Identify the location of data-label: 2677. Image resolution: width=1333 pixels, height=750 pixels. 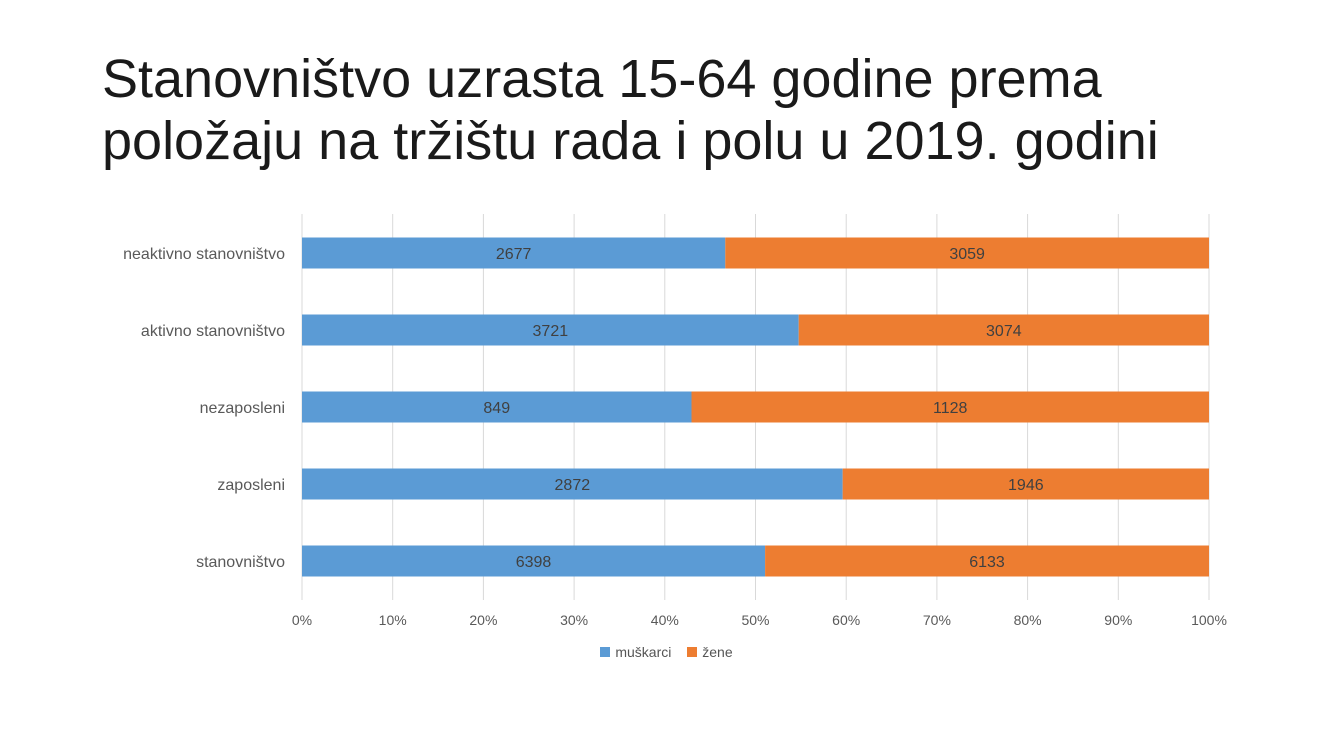
(514, 254).